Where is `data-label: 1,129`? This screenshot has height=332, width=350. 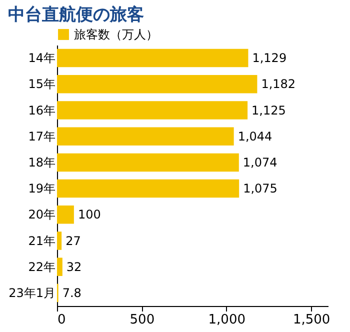 data-label: 1,129 is located at coordinates (269, 58).